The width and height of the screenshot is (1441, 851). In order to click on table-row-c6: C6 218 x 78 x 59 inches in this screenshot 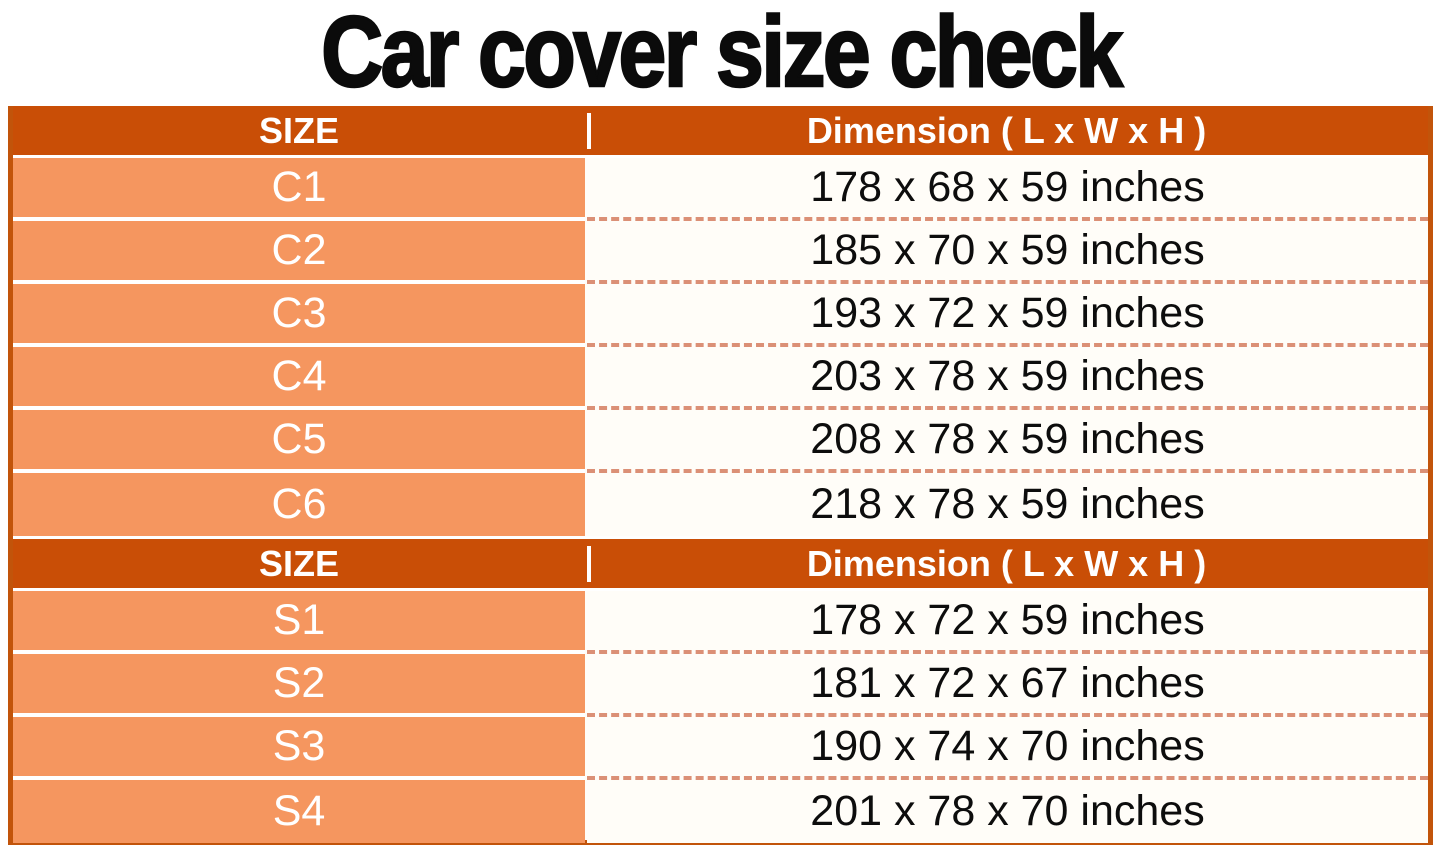, I will do `click(720, 504)`.